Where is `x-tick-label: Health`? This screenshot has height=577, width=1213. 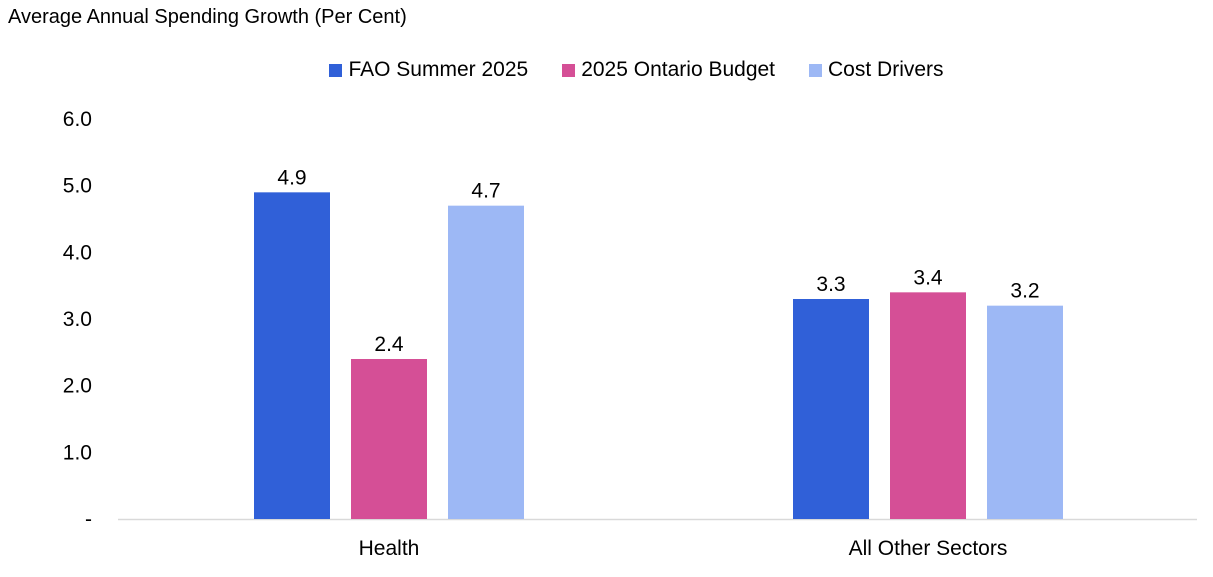
x-tick-label: Health is located at coordinates (389, 548).